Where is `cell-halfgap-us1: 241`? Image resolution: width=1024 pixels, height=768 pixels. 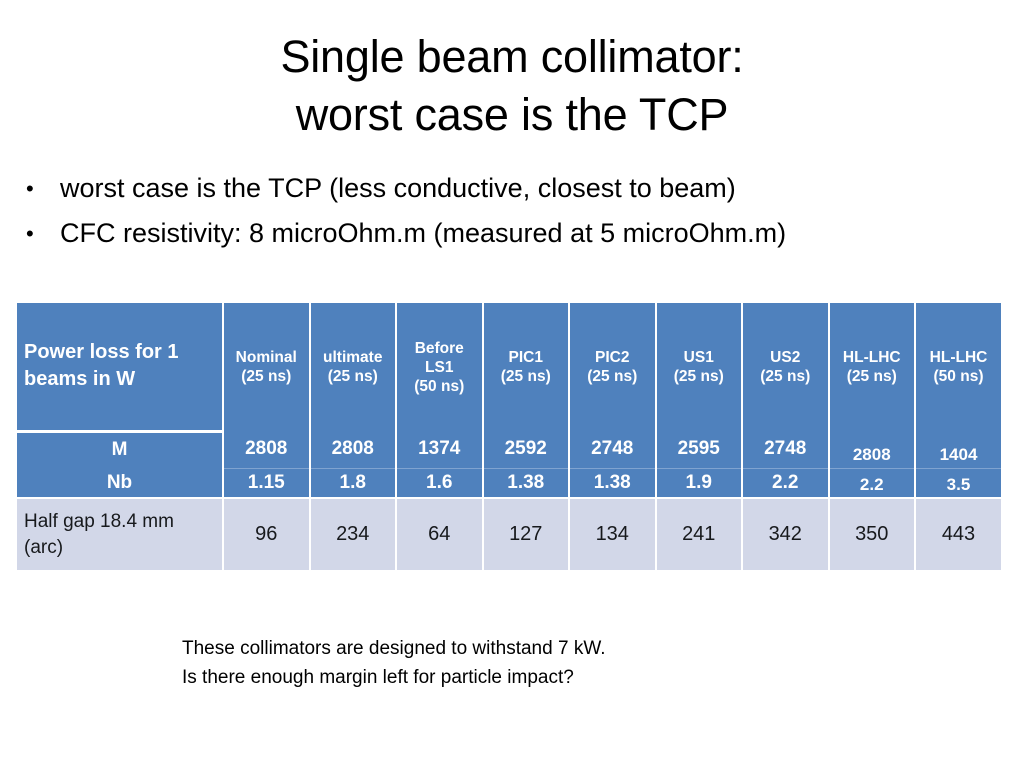
cell-halfgap-us1: 241 is located at coordinates (698, 533).